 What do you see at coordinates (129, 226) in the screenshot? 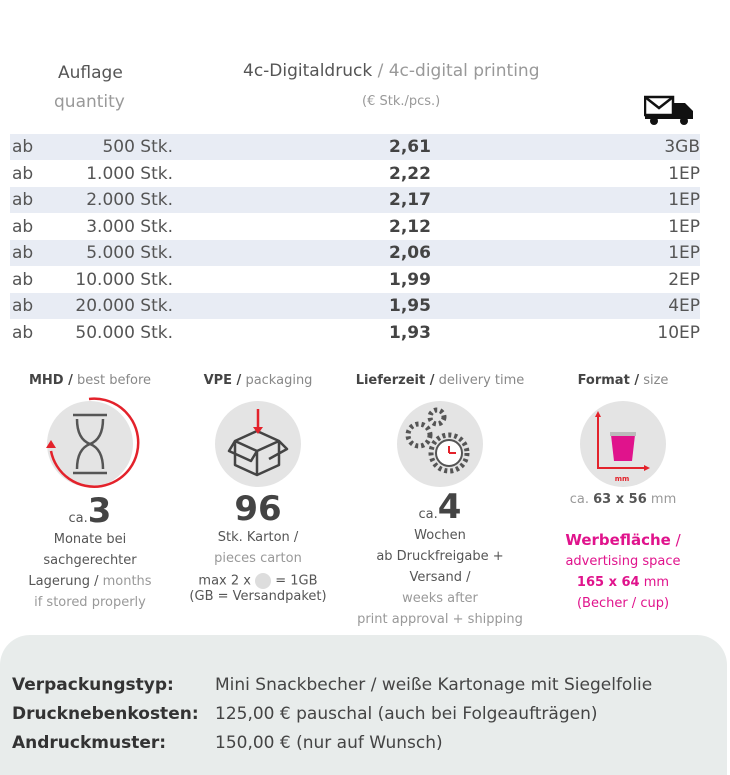
I see `quantity: 3.000 Stk.` at bounding box center [129, 226].